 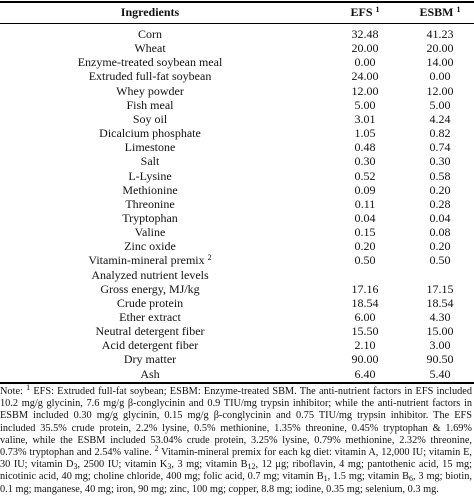 I want to click on row-label-text: Whey powder, so click(x=150, y=90).